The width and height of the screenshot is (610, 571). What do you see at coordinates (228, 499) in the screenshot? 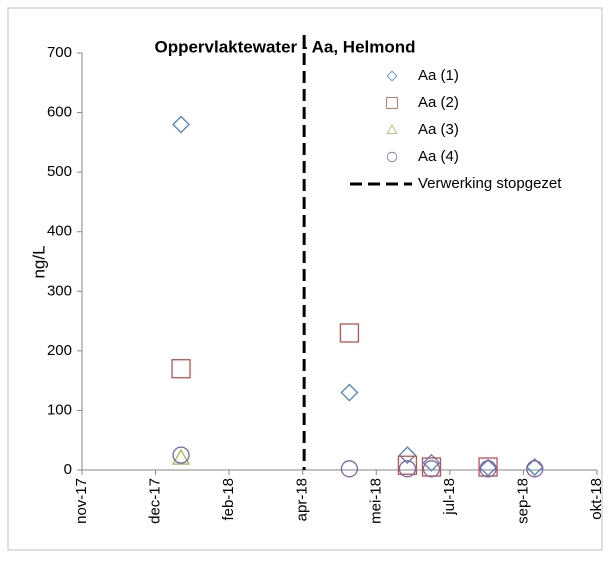
I see `x-tick-label: feb-18` at bounding box center [228, 499].